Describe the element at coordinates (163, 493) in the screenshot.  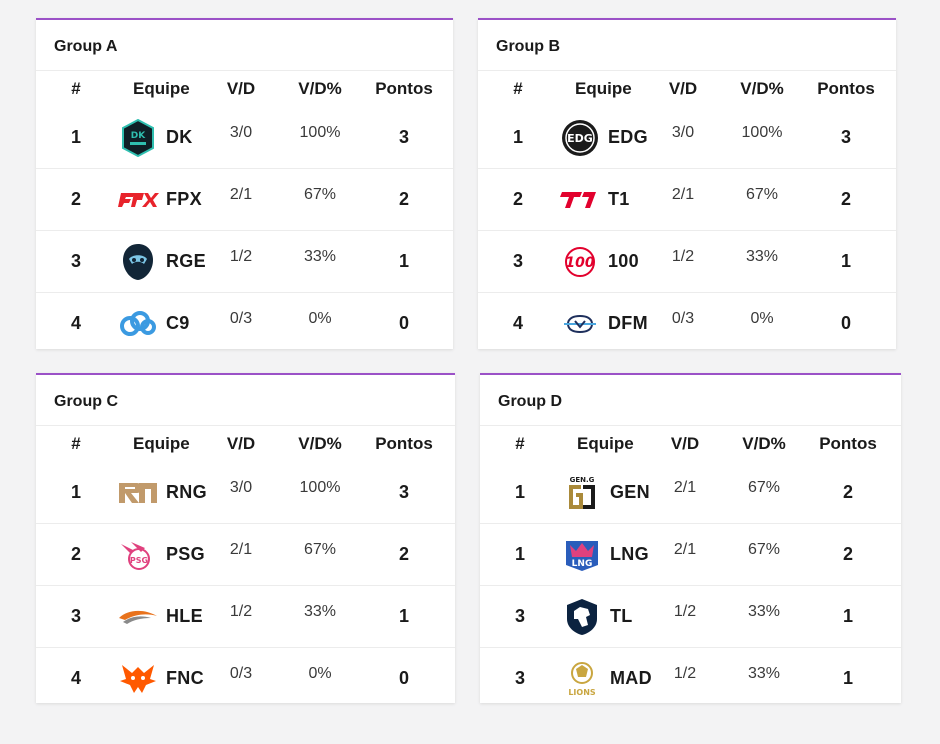
I see `team-cell: RNG` at that location.